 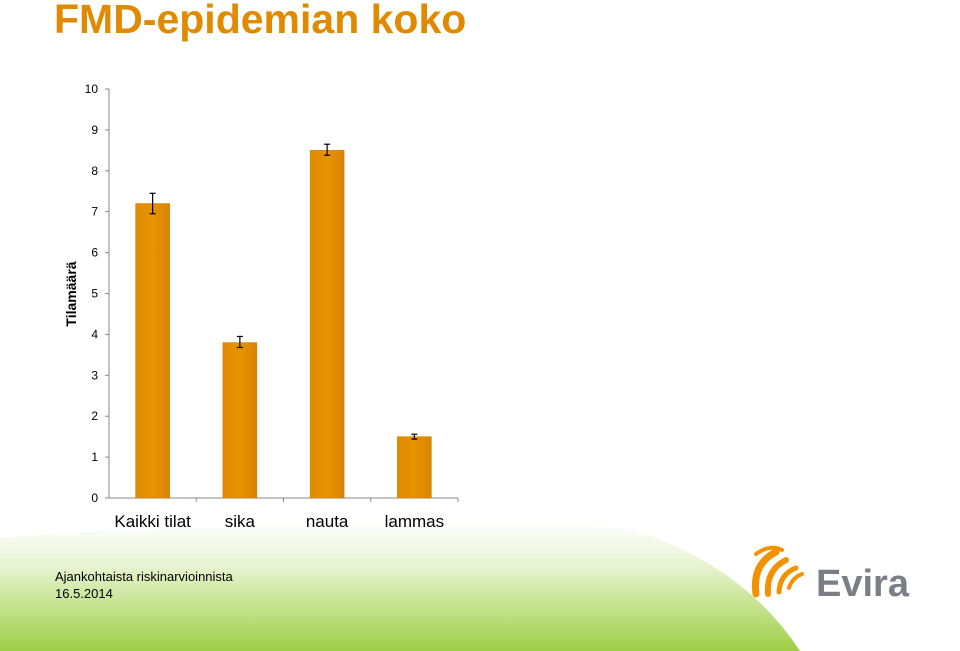 I want to click on y-tick-label: 8, so click(x=94, y=171).